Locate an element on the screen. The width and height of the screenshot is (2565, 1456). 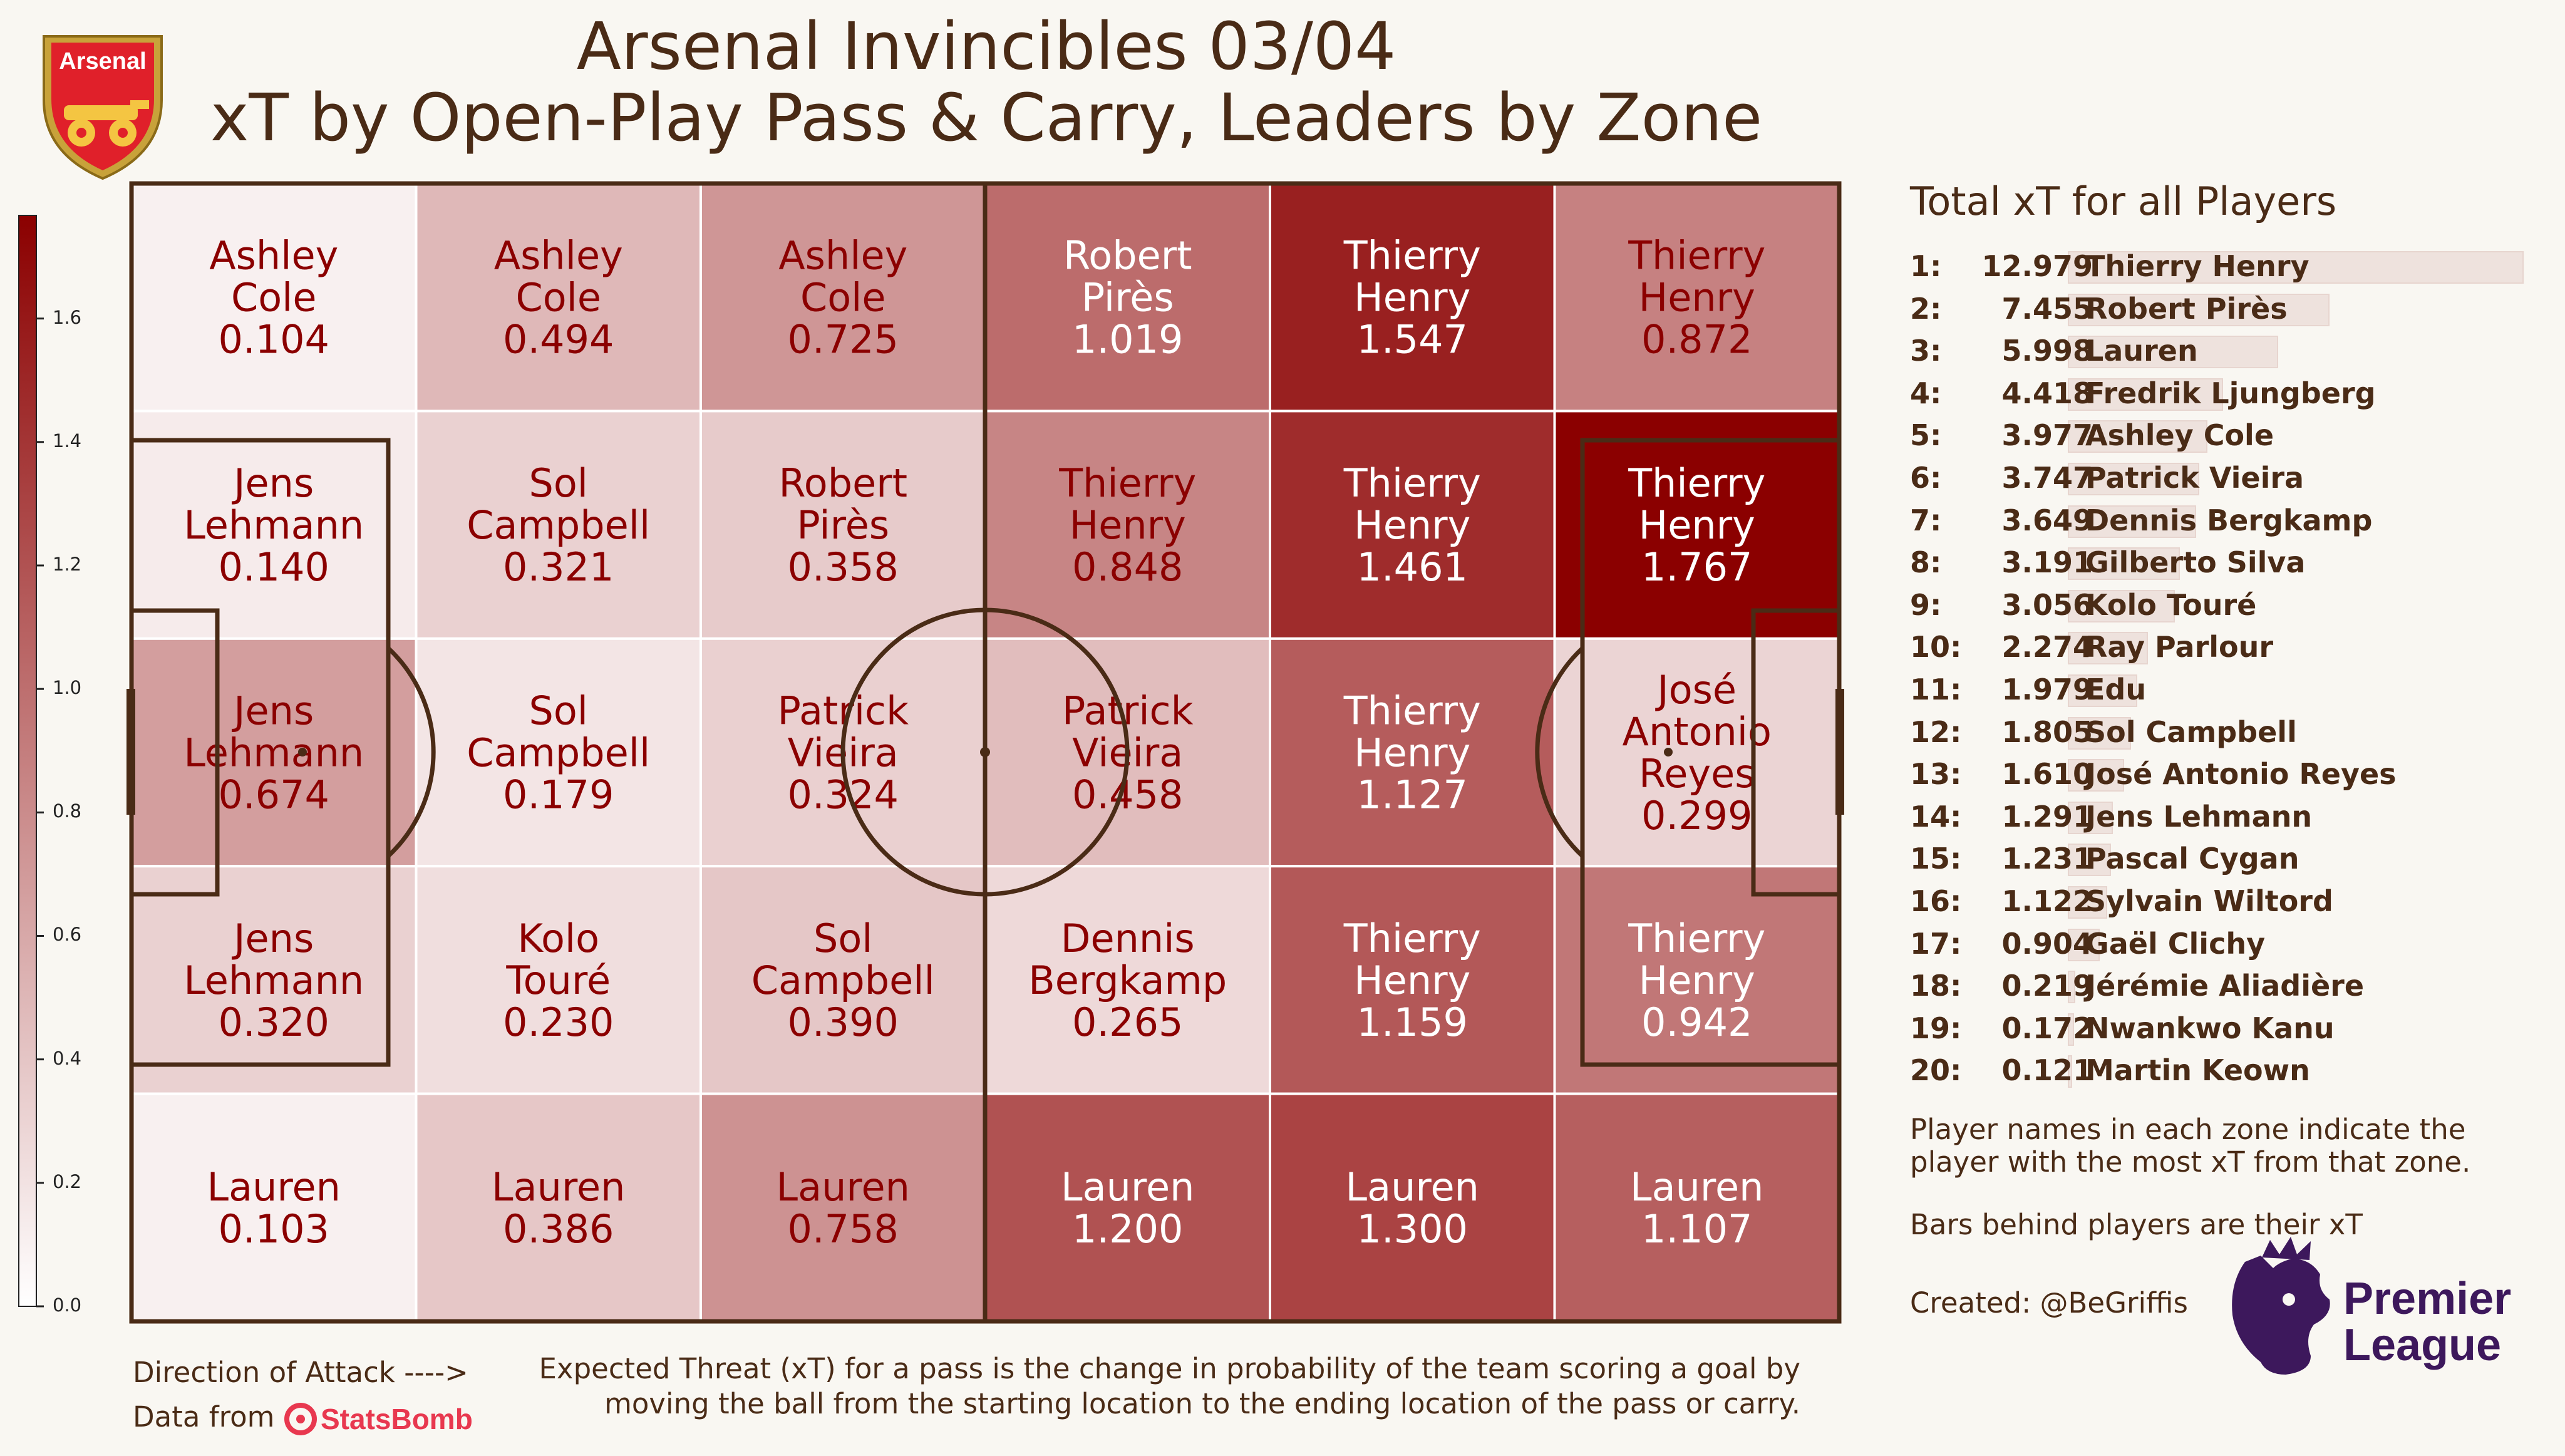
colorbar-tick-label: 1.6 is located at coordinates (67, 317).